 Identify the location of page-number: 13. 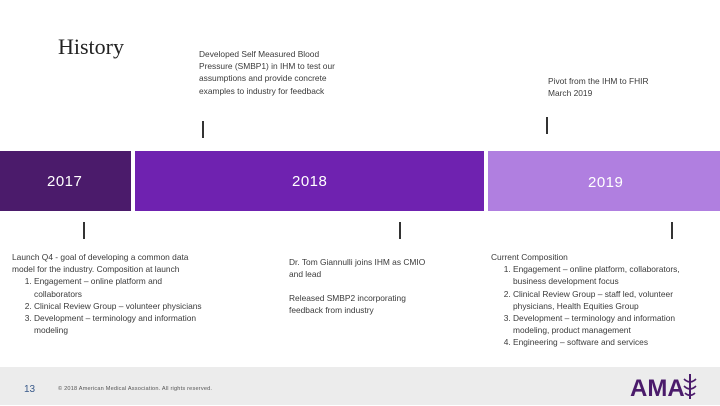
(30, 389).